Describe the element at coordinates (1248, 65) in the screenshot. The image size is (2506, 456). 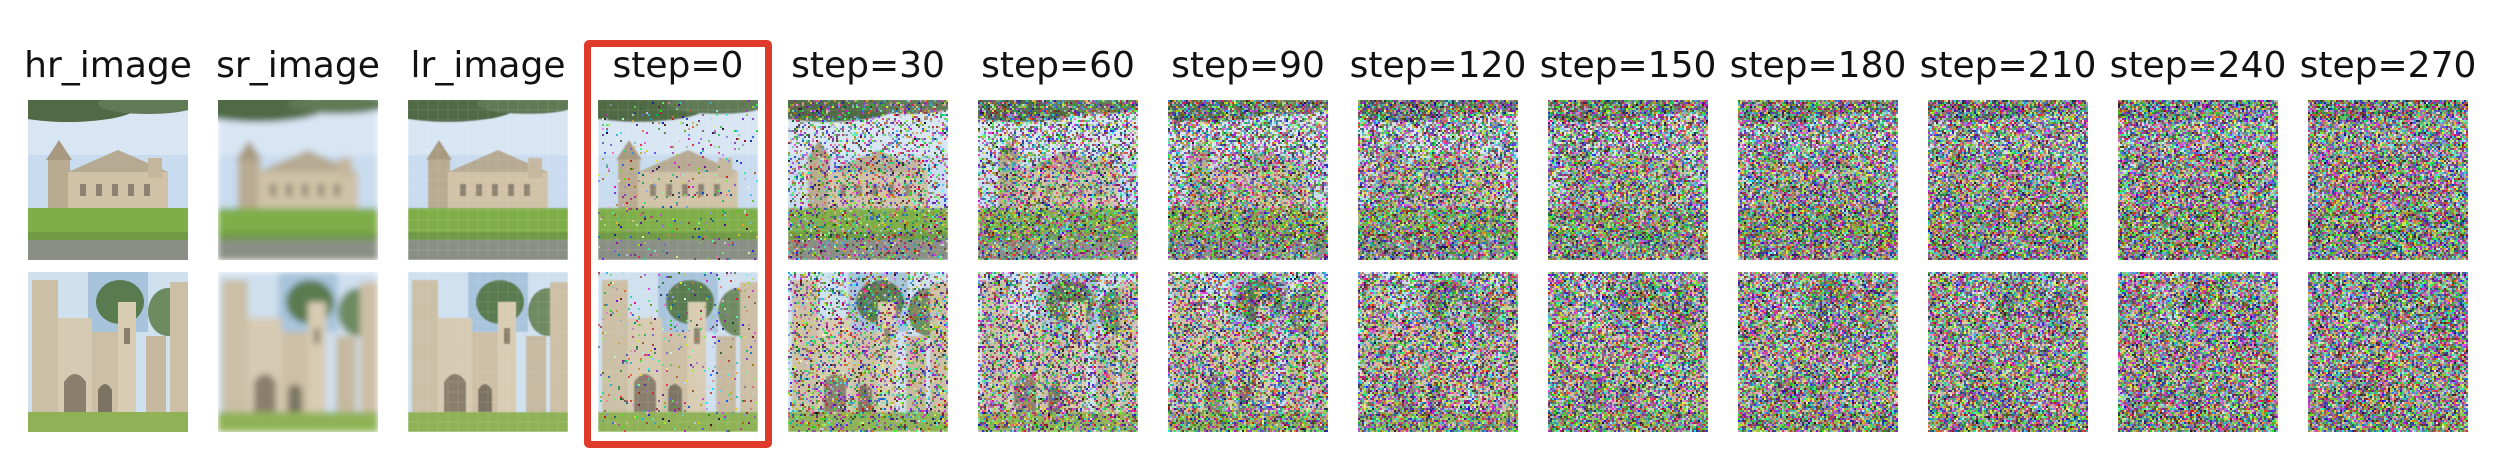
I see `column-label-step-90: step=90` at that location.